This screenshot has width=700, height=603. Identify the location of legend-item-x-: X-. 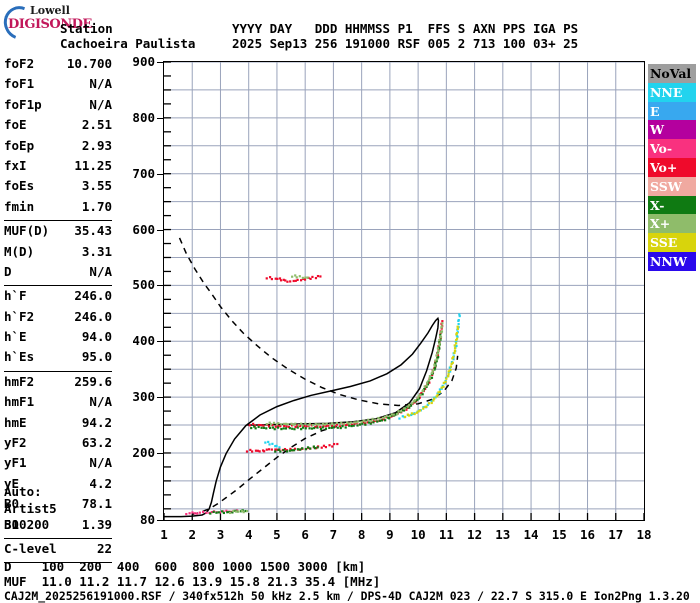
(672, 205).